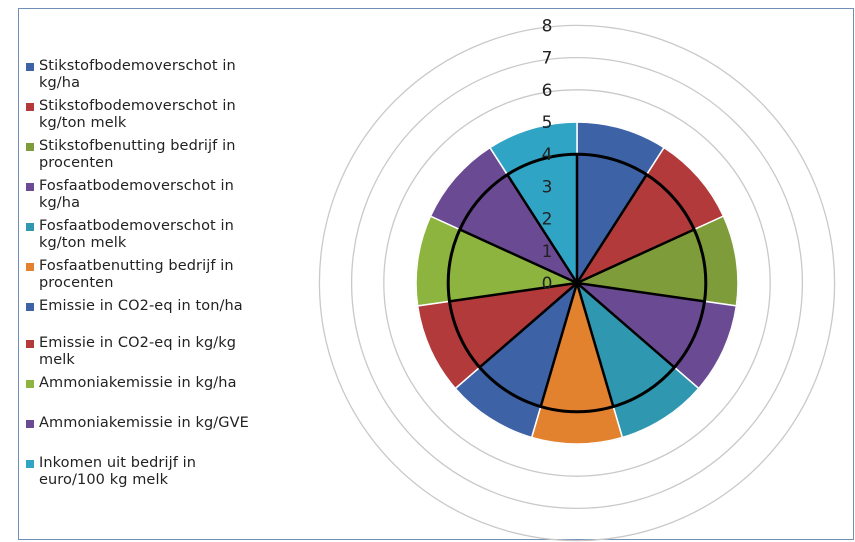 This screenshot has height=542, width=855. I want to click on legend-item: Emissie in CO2-eq in ton/ha, so click(176, 306).